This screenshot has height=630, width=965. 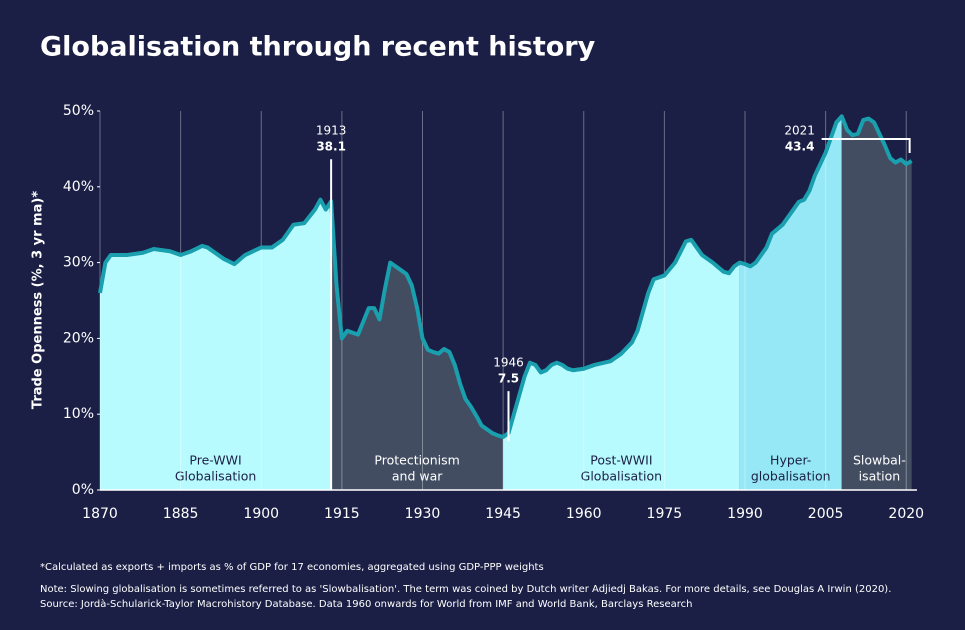 I want to click on annotation-year: 1913, so click(x=331, y=131).